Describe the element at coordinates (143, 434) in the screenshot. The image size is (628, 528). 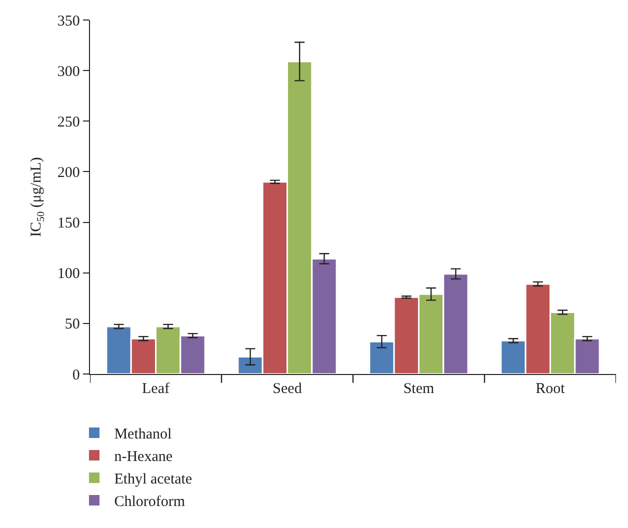
I see `legend-label: Methanol` at that location.